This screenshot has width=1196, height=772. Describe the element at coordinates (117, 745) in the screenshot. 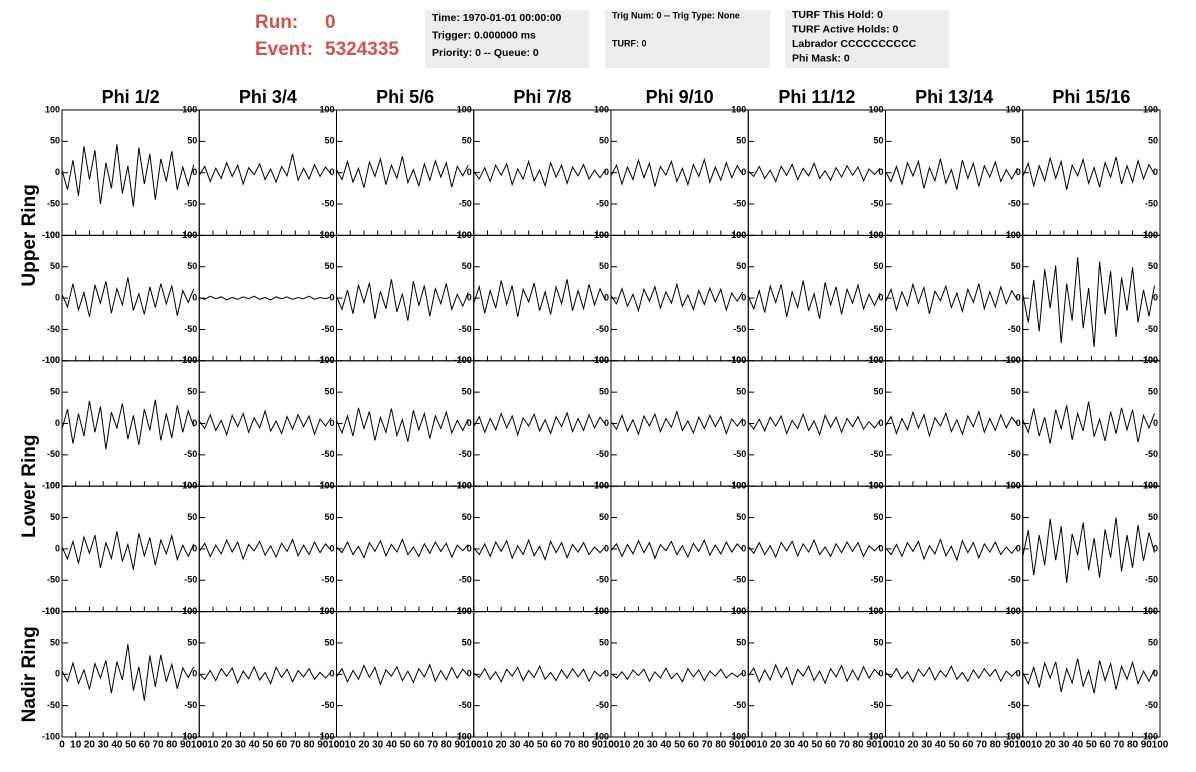

I see `x-tick-label: 40` at that location.